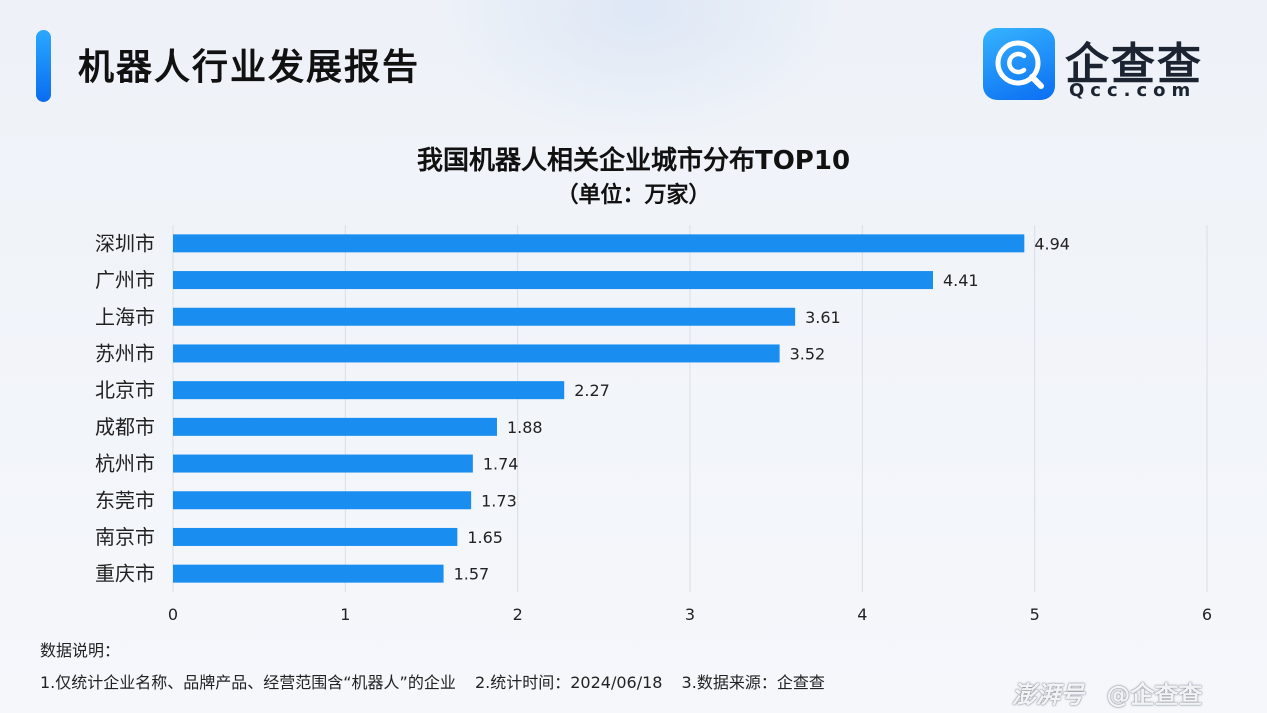 Image resolution: width=1267 pixels, height=713 pixels. Describe the element at coordinates (125, 280) in the screenshot. I see `category-label: 广州市` at that location.